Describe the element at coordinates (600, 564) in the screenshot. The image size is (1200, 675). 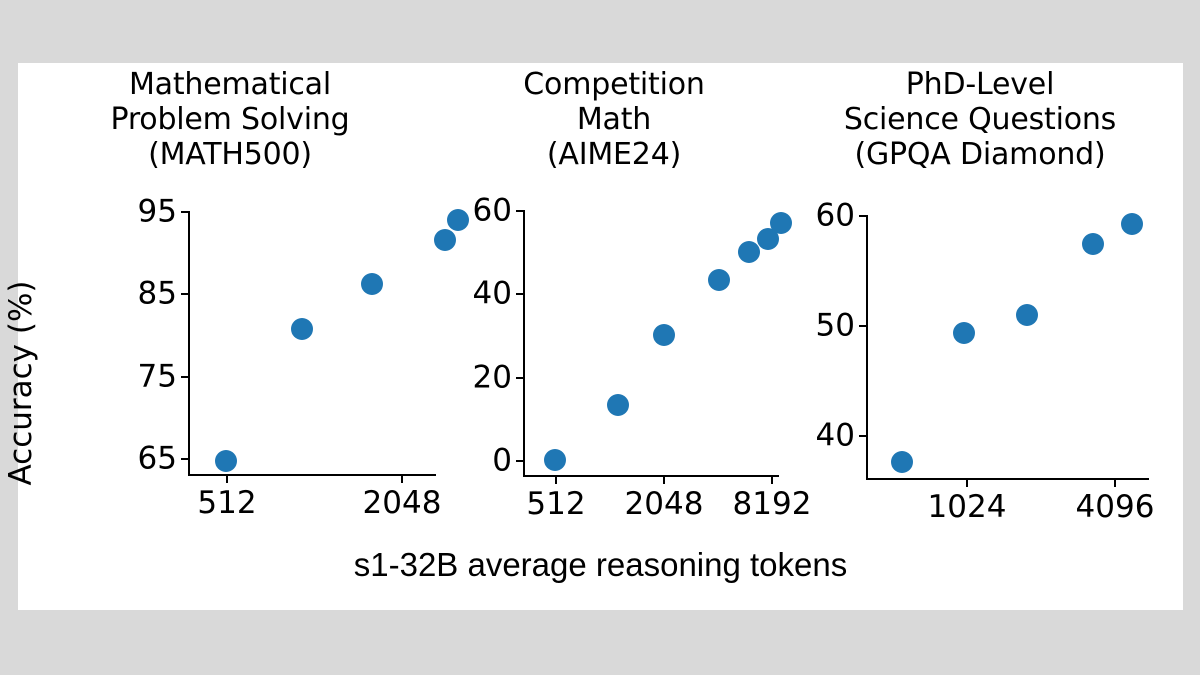
I see `x-axis-label: s1-32B average reasoning tokens` at that location.